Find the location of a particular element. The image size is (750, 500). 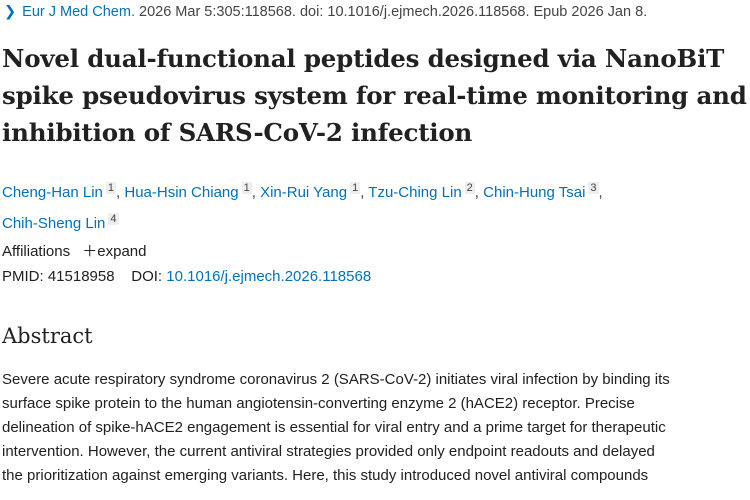

pmid-label: PMID: is located at coordinates (23, 276).